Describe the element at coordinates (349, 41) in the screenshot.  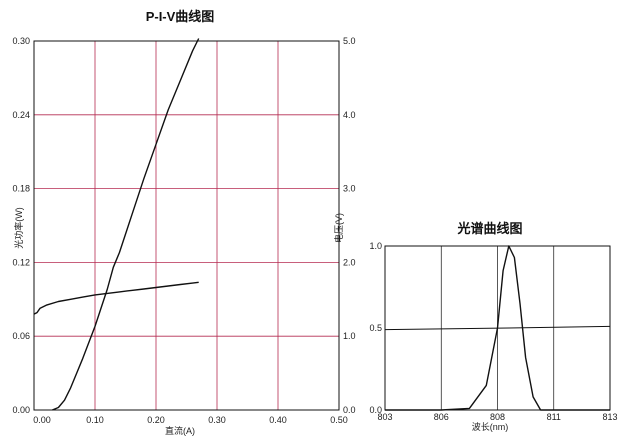
I see `piv-y-right-tick-label: 5.0` at that location.